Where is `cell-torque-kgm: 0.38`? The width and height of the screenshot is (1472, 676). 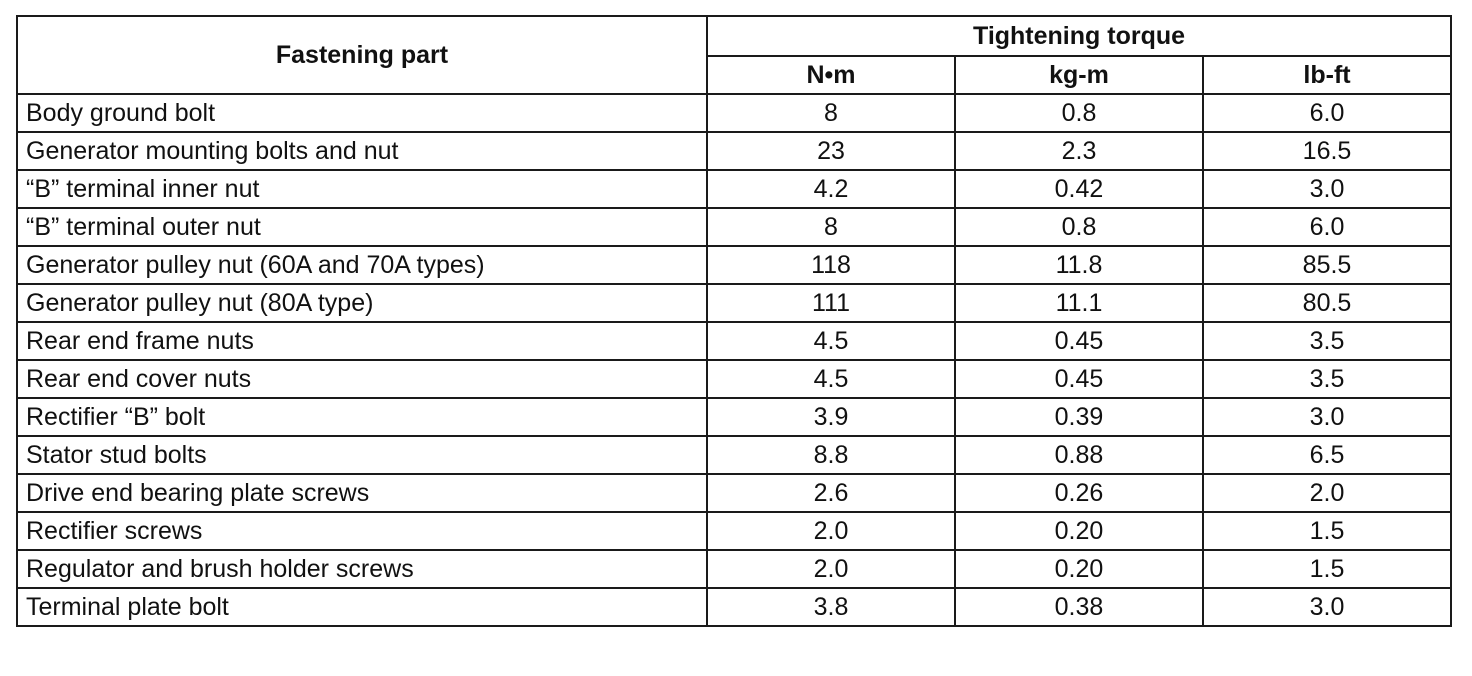
cell-torque-kgm: 0.38 is located at coordinates (1079, 607).